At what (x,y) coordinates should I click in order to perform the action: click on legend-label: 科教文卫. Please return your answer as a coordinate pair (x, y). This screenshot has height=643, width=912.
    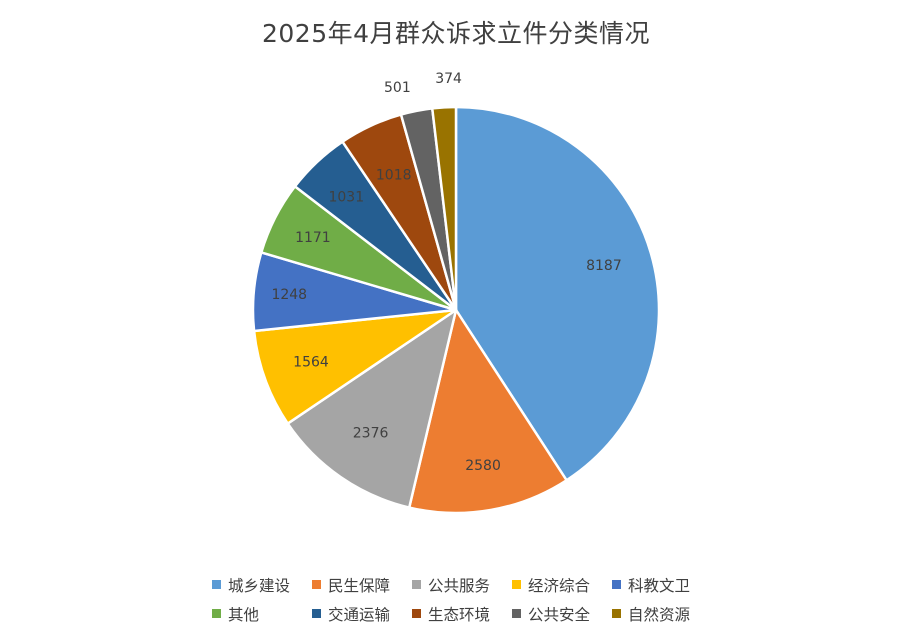
    Looking at the image, I should click on (659, 585).